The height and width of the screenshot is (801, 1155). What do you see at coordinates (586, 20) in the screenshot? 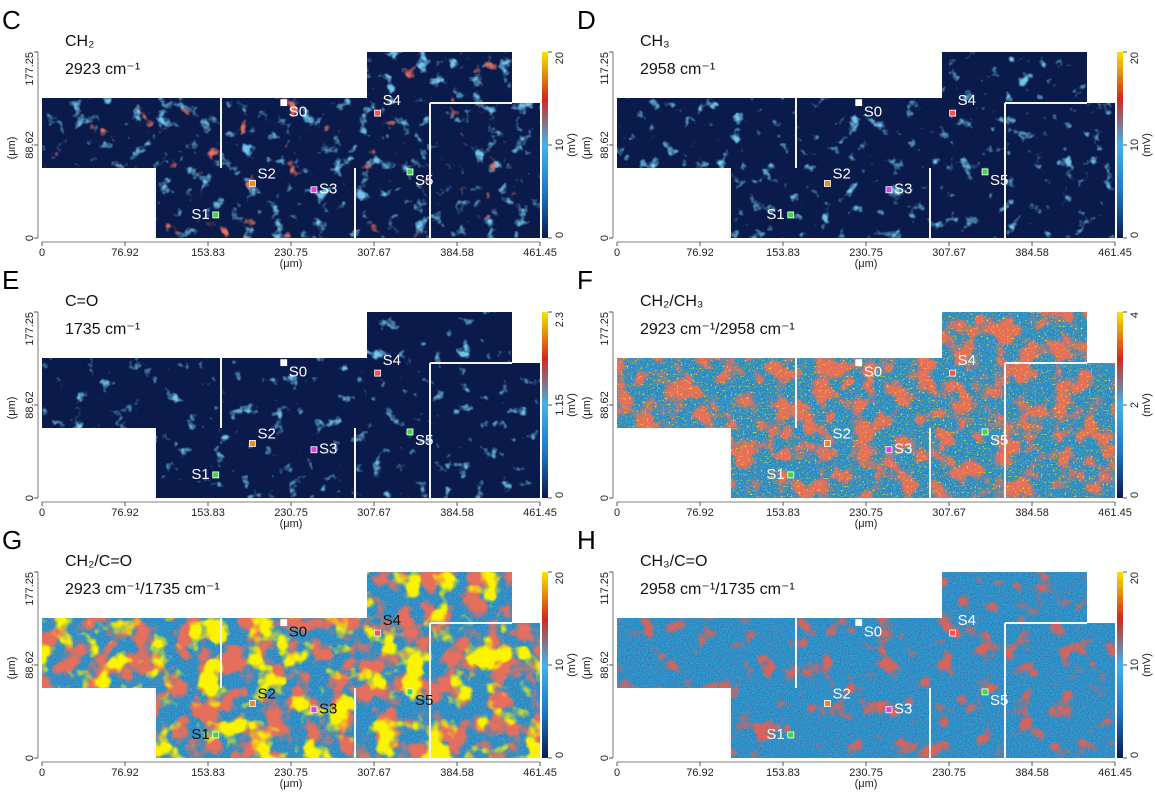
I see `panel-letter: D` at bounding box center [586, 20].